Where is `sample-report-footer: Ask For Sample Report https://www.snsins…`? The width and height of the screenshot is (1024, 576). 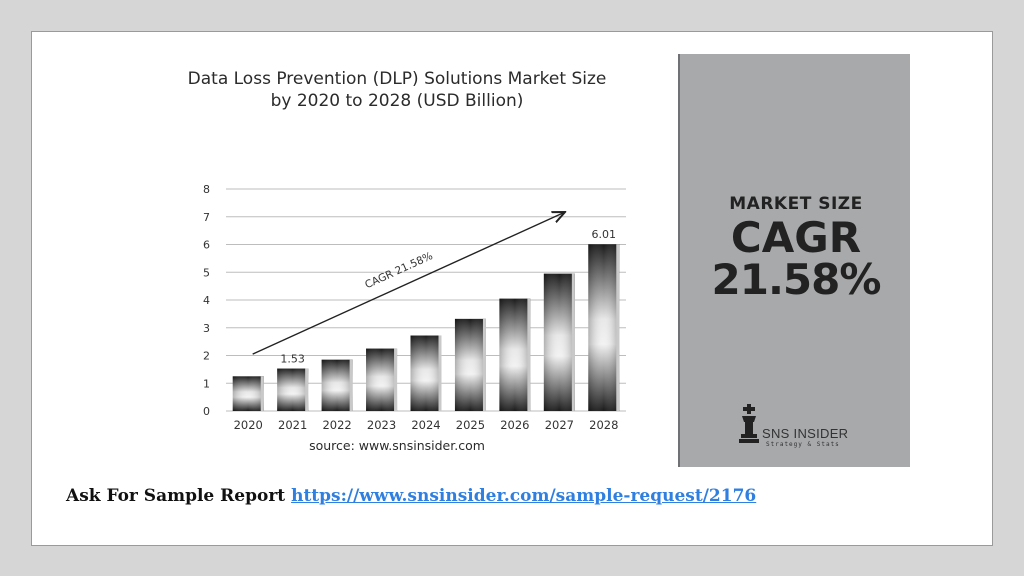
sample-report-footer: Ask For Sample Report https://www.snsins… is located at coordinates (411, 496).